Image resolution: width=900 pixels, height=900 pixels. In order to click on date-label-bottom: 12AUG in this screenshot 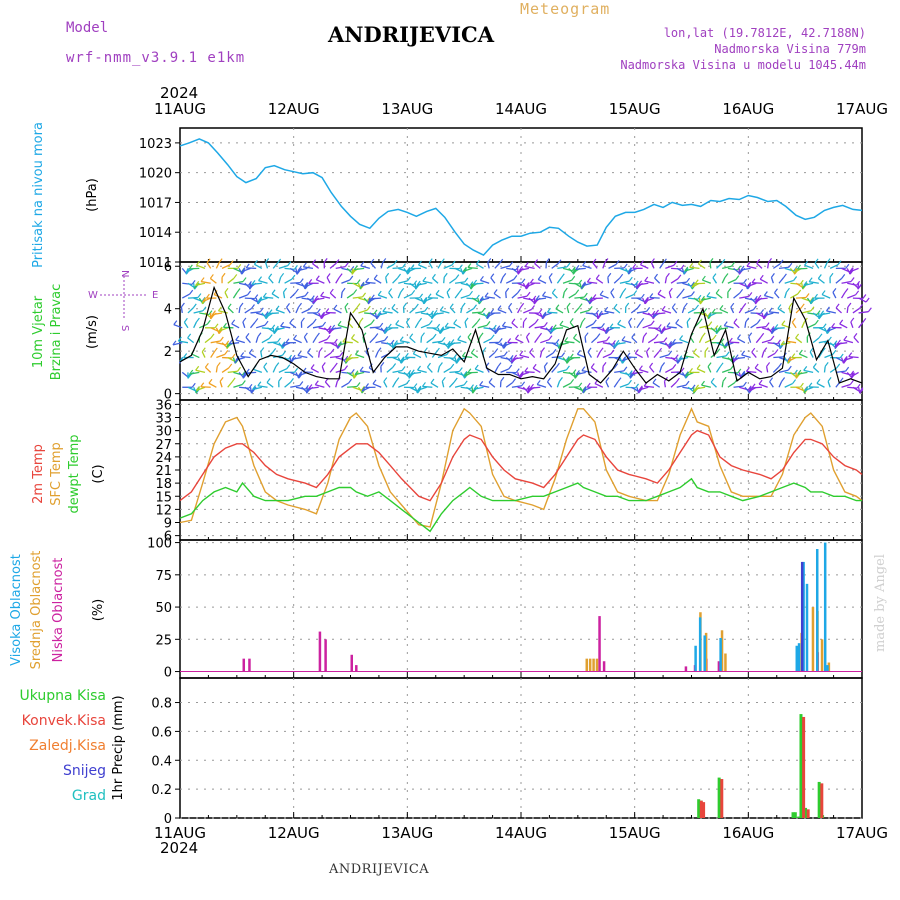, I will do `click(294, 833)`.